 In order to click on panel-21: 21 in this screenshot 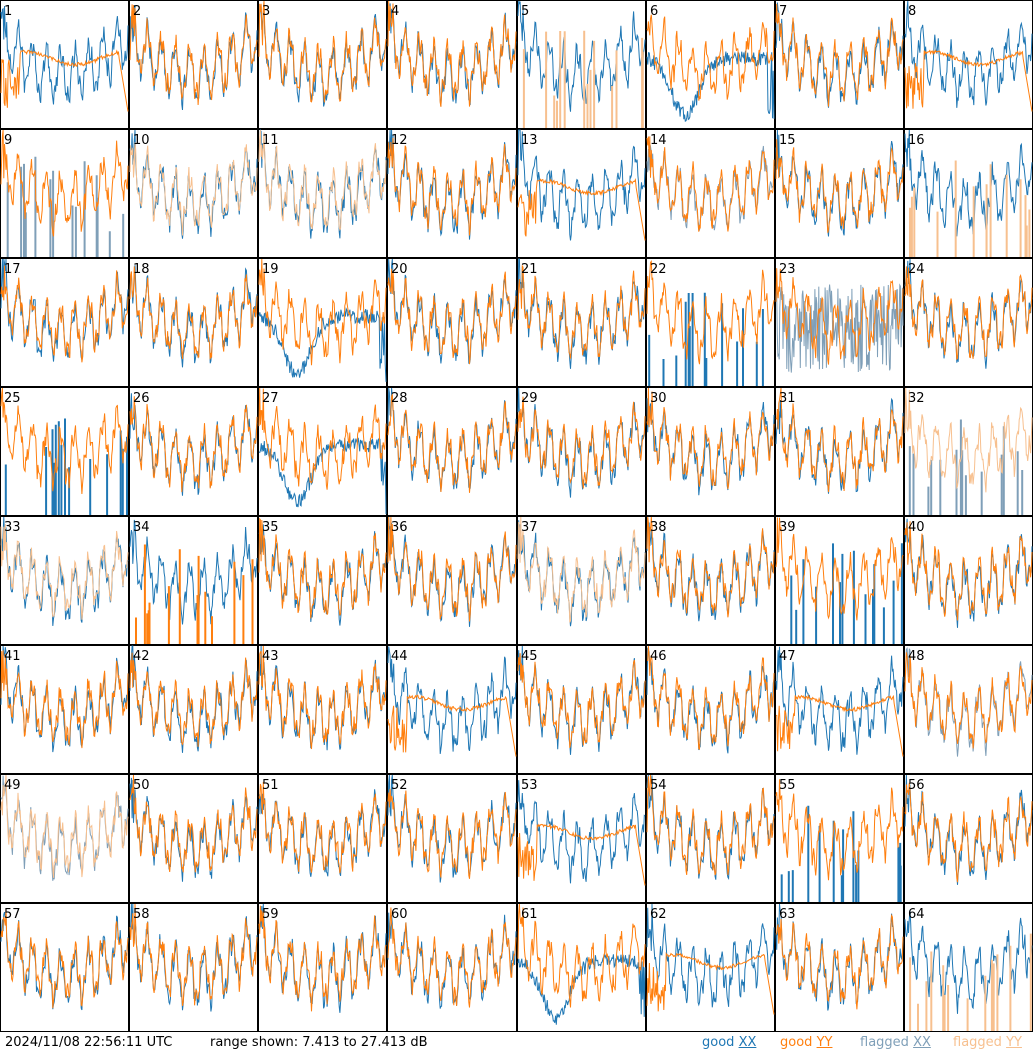, I will do `click(581, 322)`.